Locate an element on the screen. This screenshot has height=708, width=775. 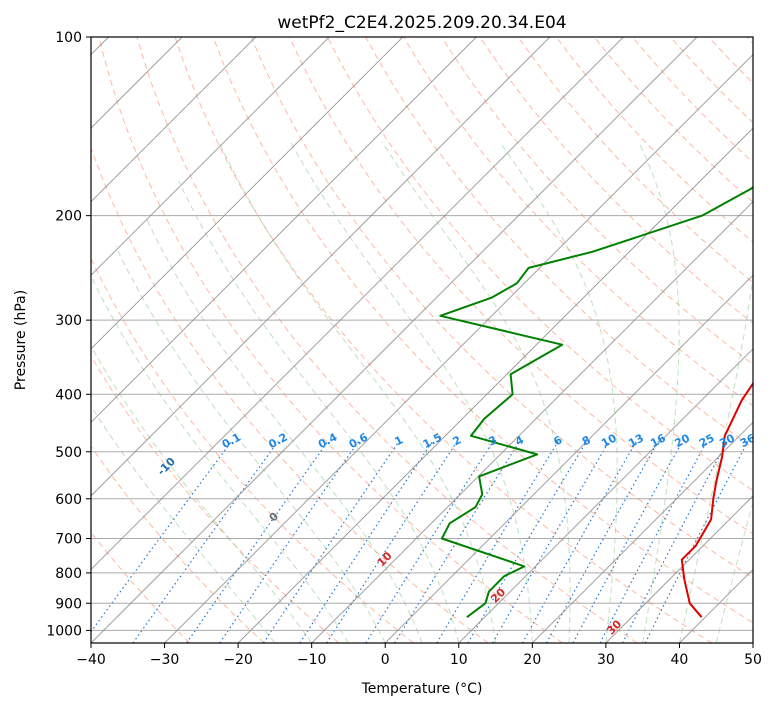
mixing-ratio-label: 30 is located at coordinates (727, 440).